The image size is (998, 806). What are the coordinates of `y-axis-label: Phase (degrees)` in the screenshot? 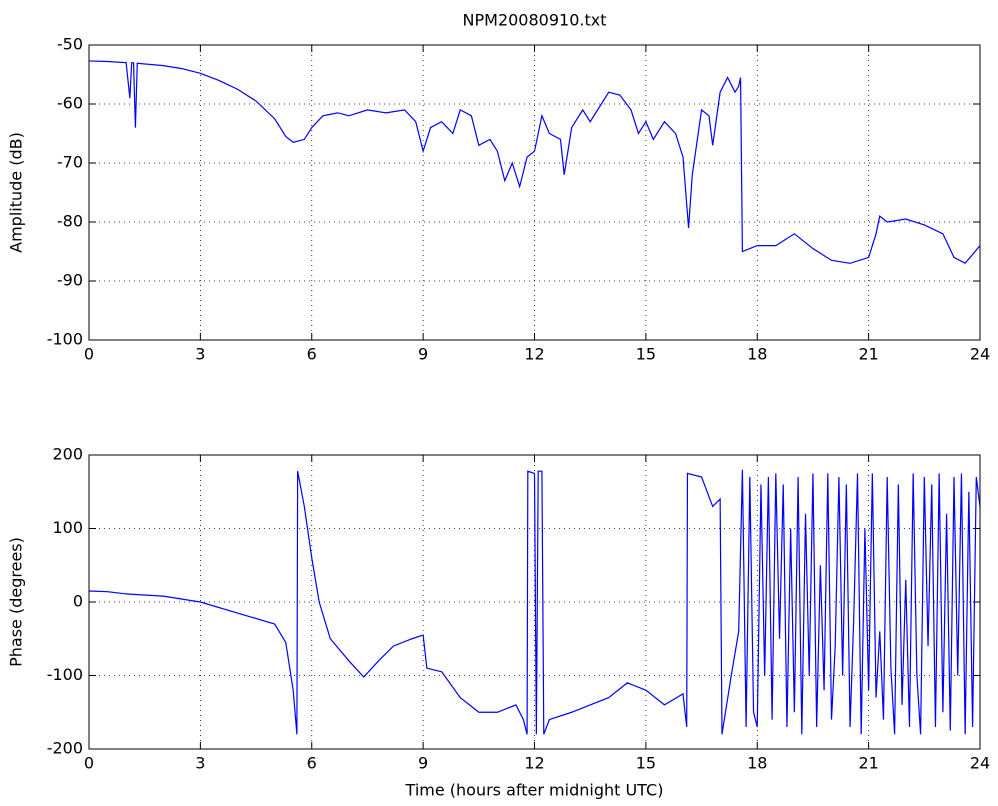 It's located at (16, 602).